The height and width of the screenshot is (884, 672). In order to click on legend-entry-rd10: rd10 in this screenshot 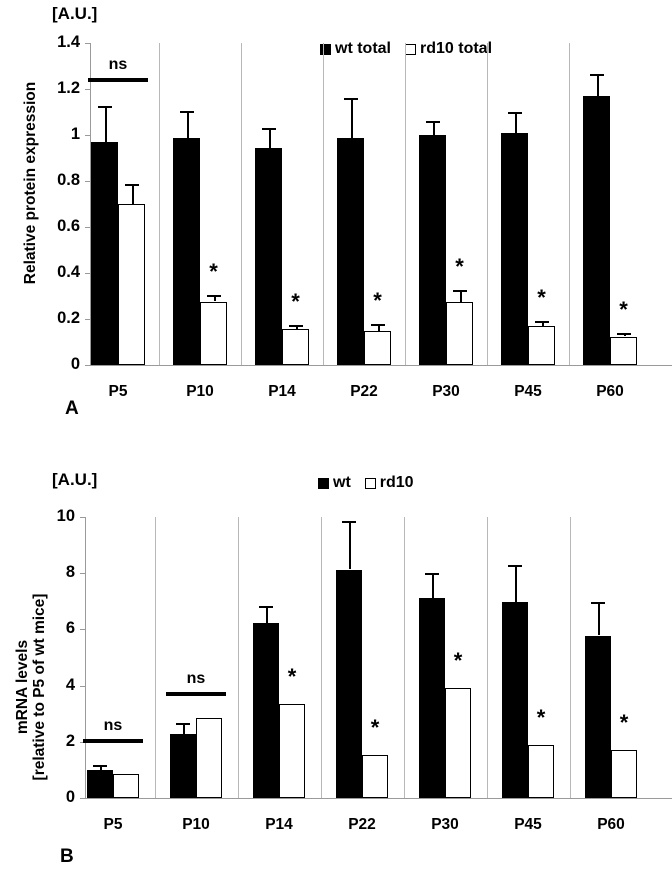, I will do `click(389, 483)`.